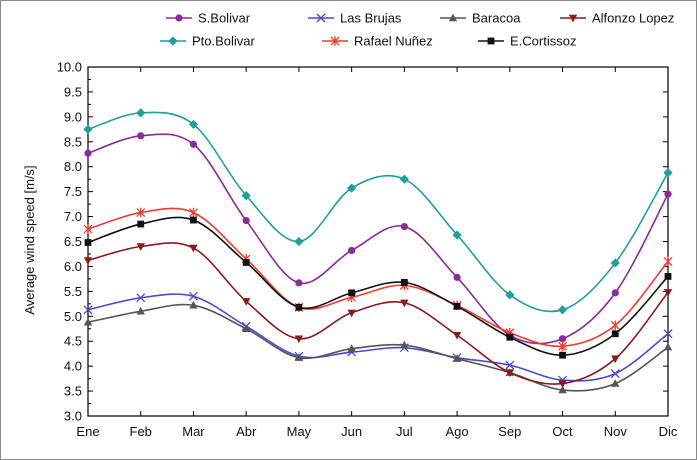  Describe the element at coordinates (73, 216) in the screenshot. I see `y-tick-label: 7.0` at that location.